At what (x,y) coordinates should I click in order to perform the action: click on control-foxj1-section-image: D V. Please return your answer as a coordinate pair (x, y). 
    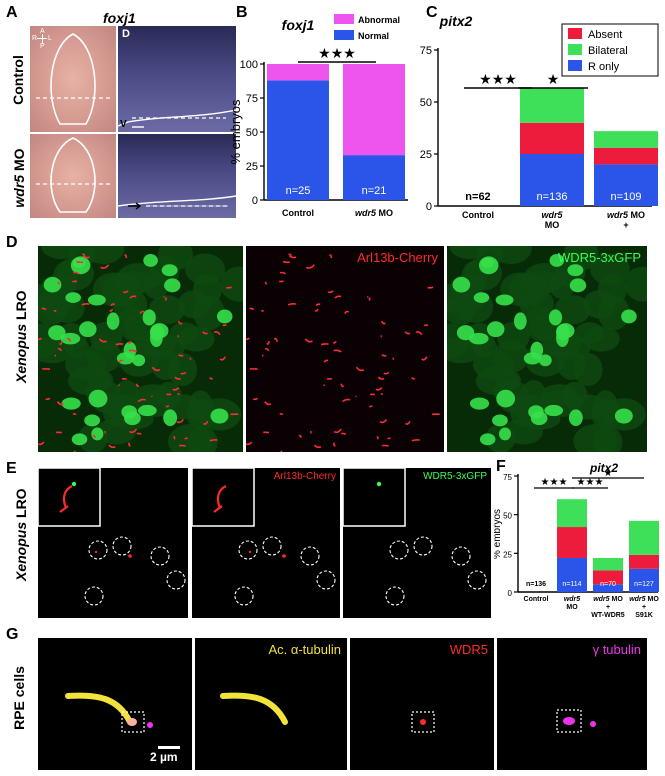
    Looking at the image, I should click on (177, 79).